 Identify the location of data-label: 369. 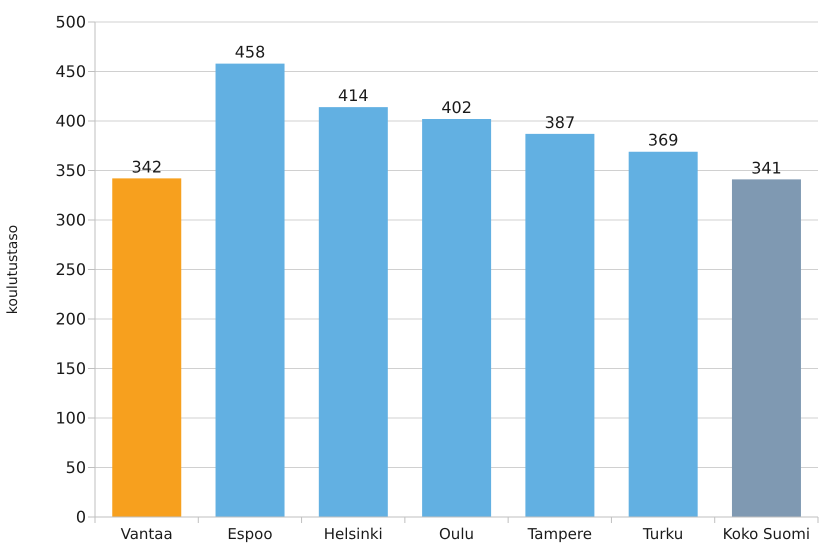
(663, 140).